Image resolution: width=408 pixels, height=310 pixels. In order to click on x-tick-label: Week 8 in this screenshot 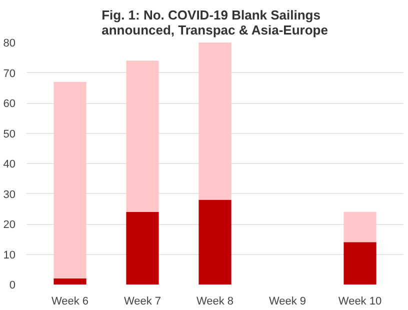, I will do `click(215, 302)`.